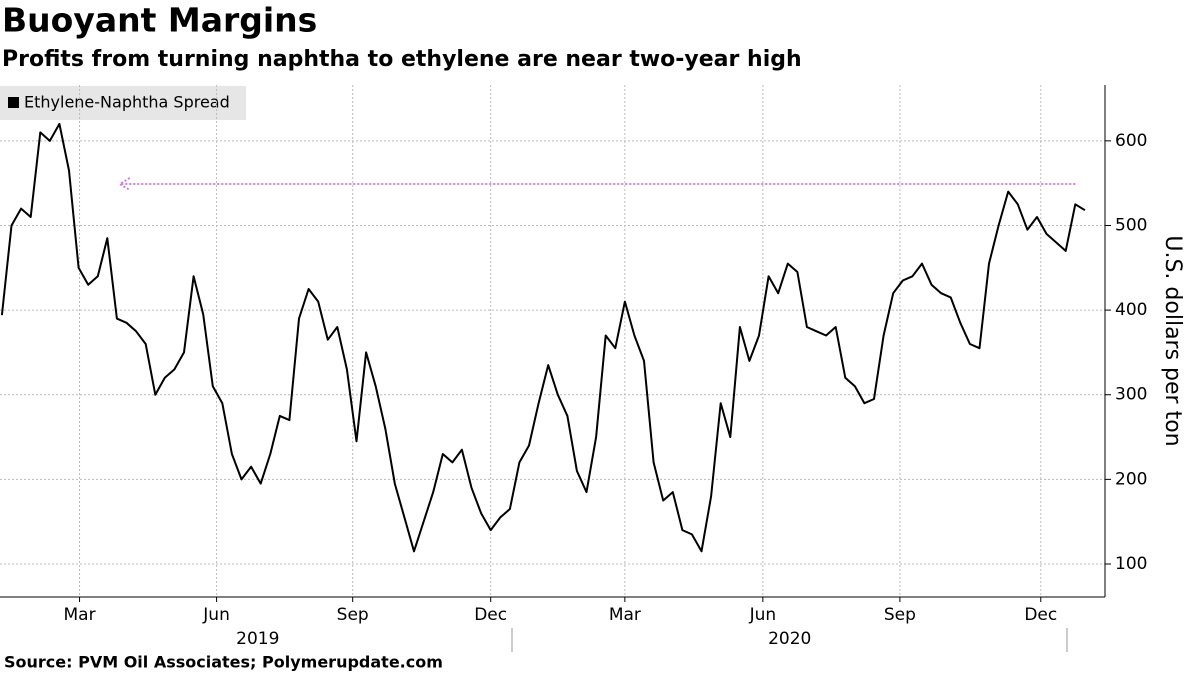 This screenshot has width=1200, height=675. What do you see at coordinates (1172, 340) in the screenshot?
I see `y-axis-label: U.S. dollars per ton` at bounding box center [1172, 340].